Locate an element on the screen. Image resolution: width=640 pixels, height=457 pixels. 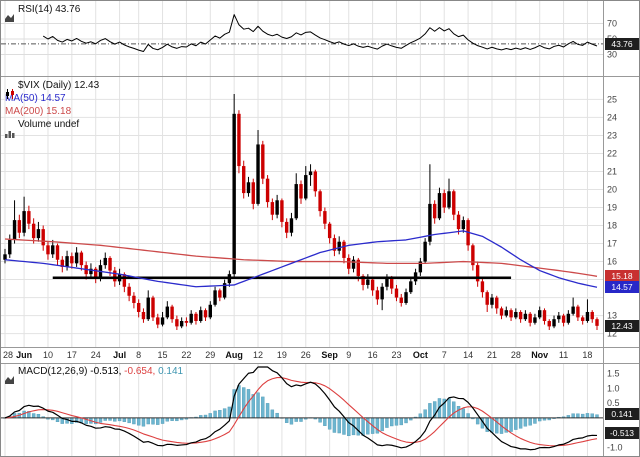
rsi-line is located at coordinates (320, 33).